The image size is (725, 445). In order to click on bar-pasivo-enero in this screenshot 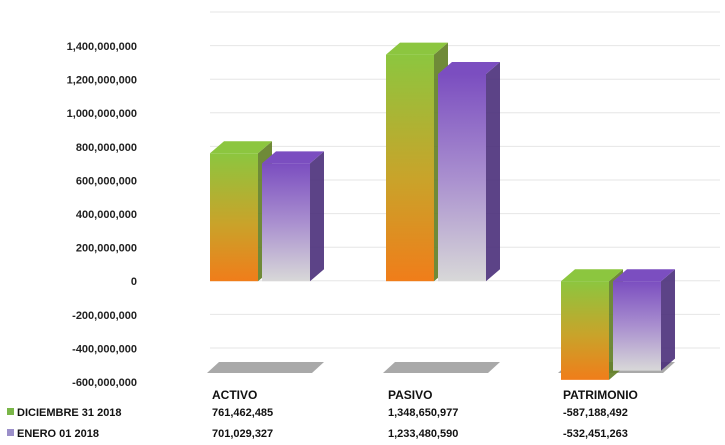, I will do `click(469, 171)`.